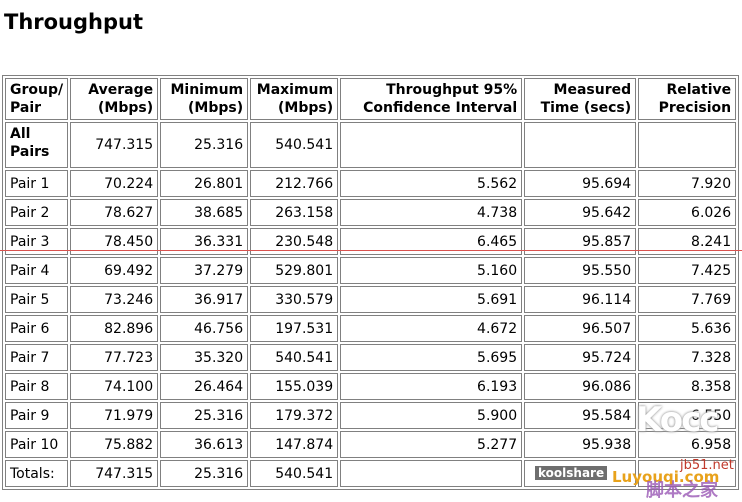 This screenshot has height=502, width=742. Describe the element at coordinates (204, 444) in the screenshot. I see `cell-minimum: 36.613` at that location.